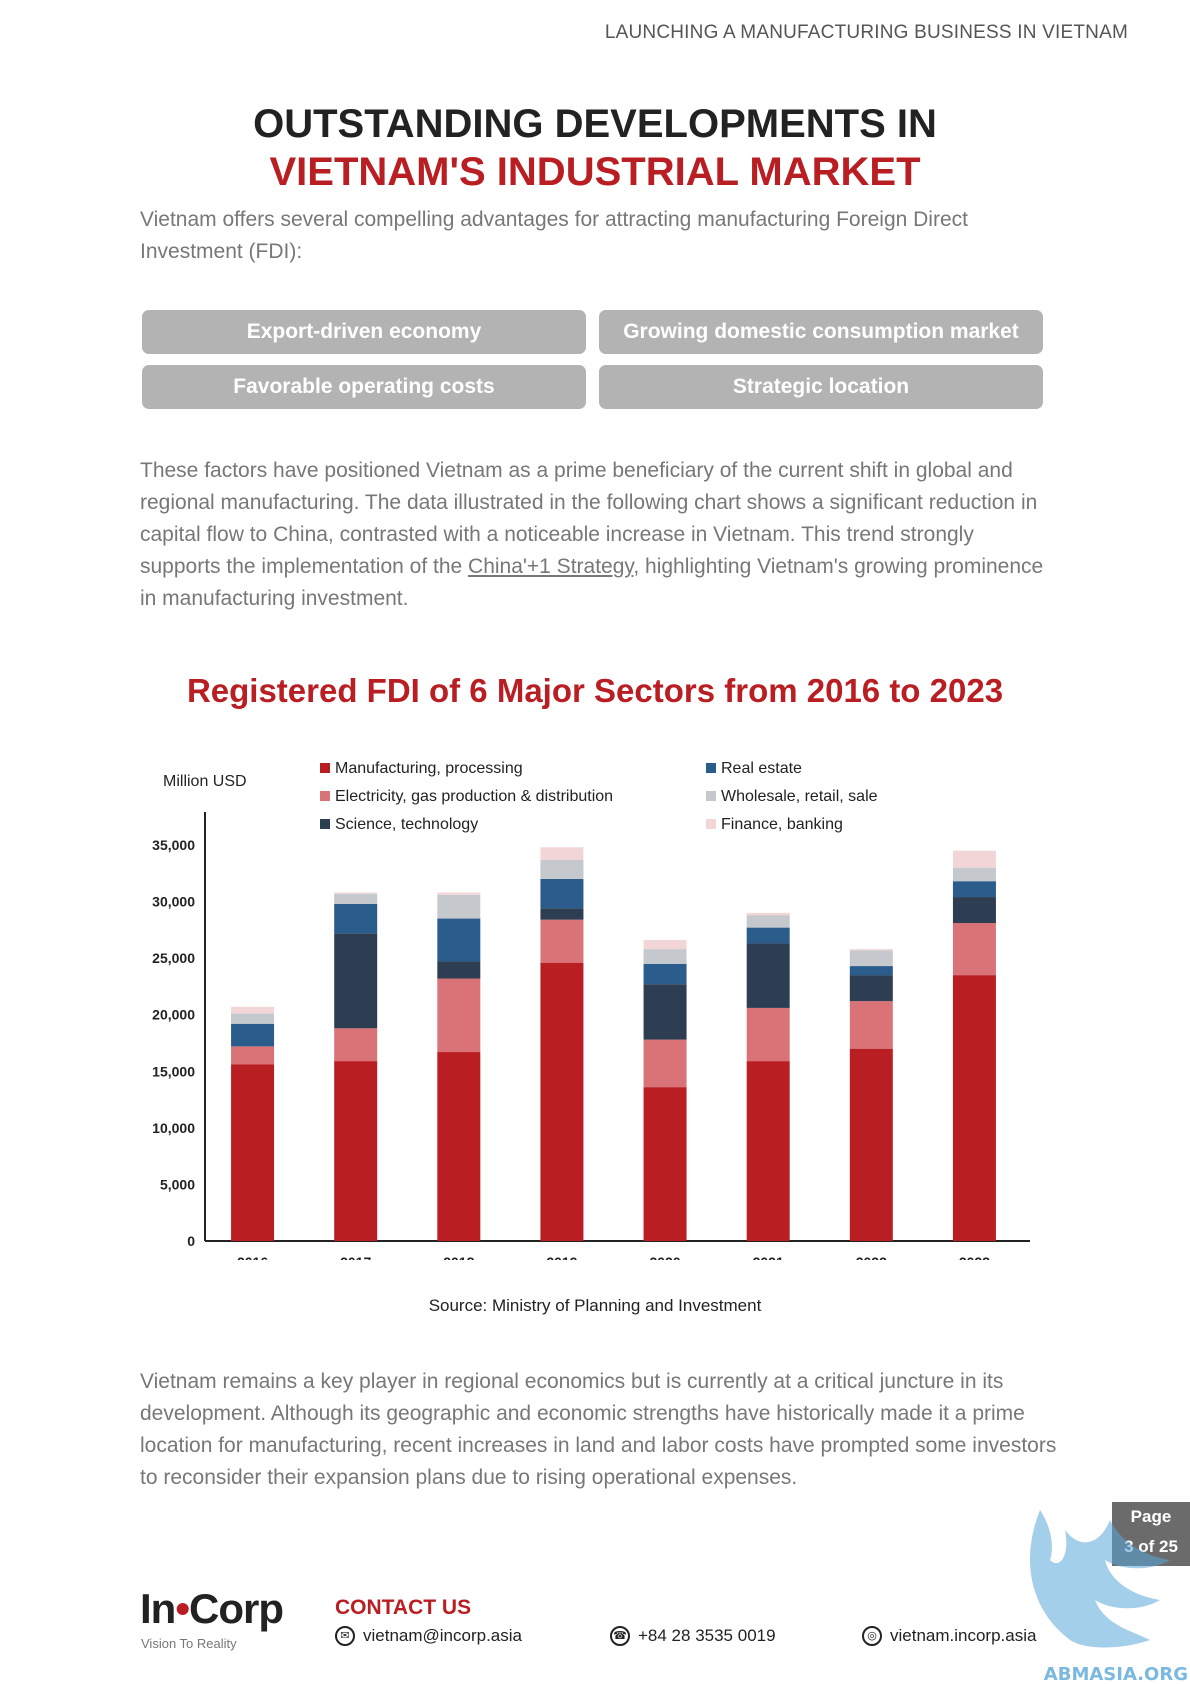  I want to click on contact-phone: ☎ +84 28 3535 0019, so click(693, 1636).